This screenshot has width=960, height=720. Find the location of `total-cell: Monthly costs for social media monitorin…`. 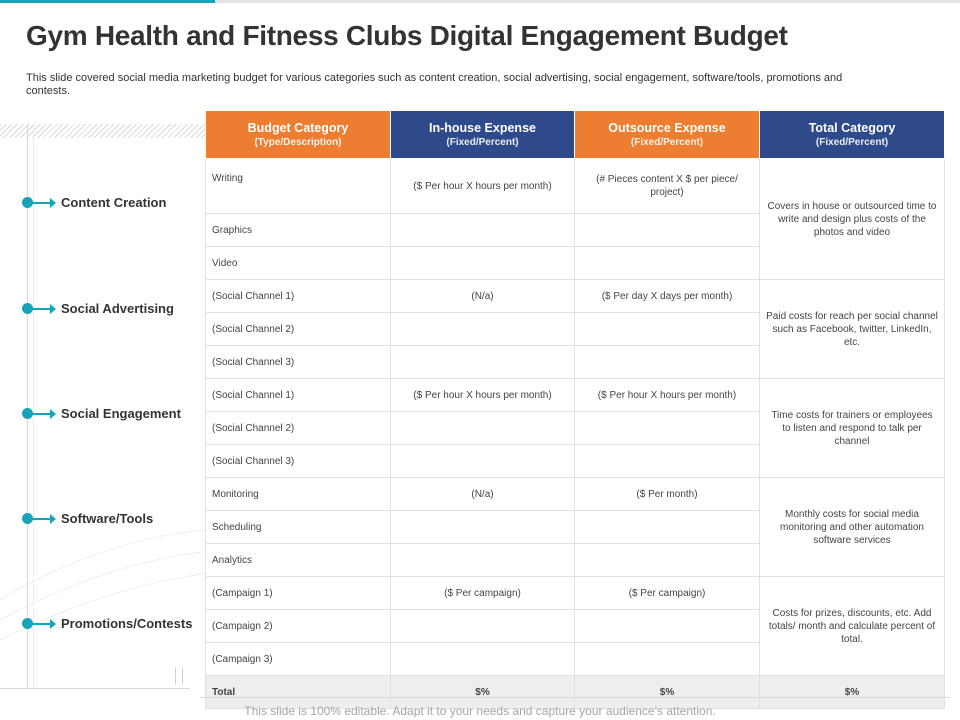

total-cell: Monthly costs for social media monitorin… is located at coordinates (852, 527).